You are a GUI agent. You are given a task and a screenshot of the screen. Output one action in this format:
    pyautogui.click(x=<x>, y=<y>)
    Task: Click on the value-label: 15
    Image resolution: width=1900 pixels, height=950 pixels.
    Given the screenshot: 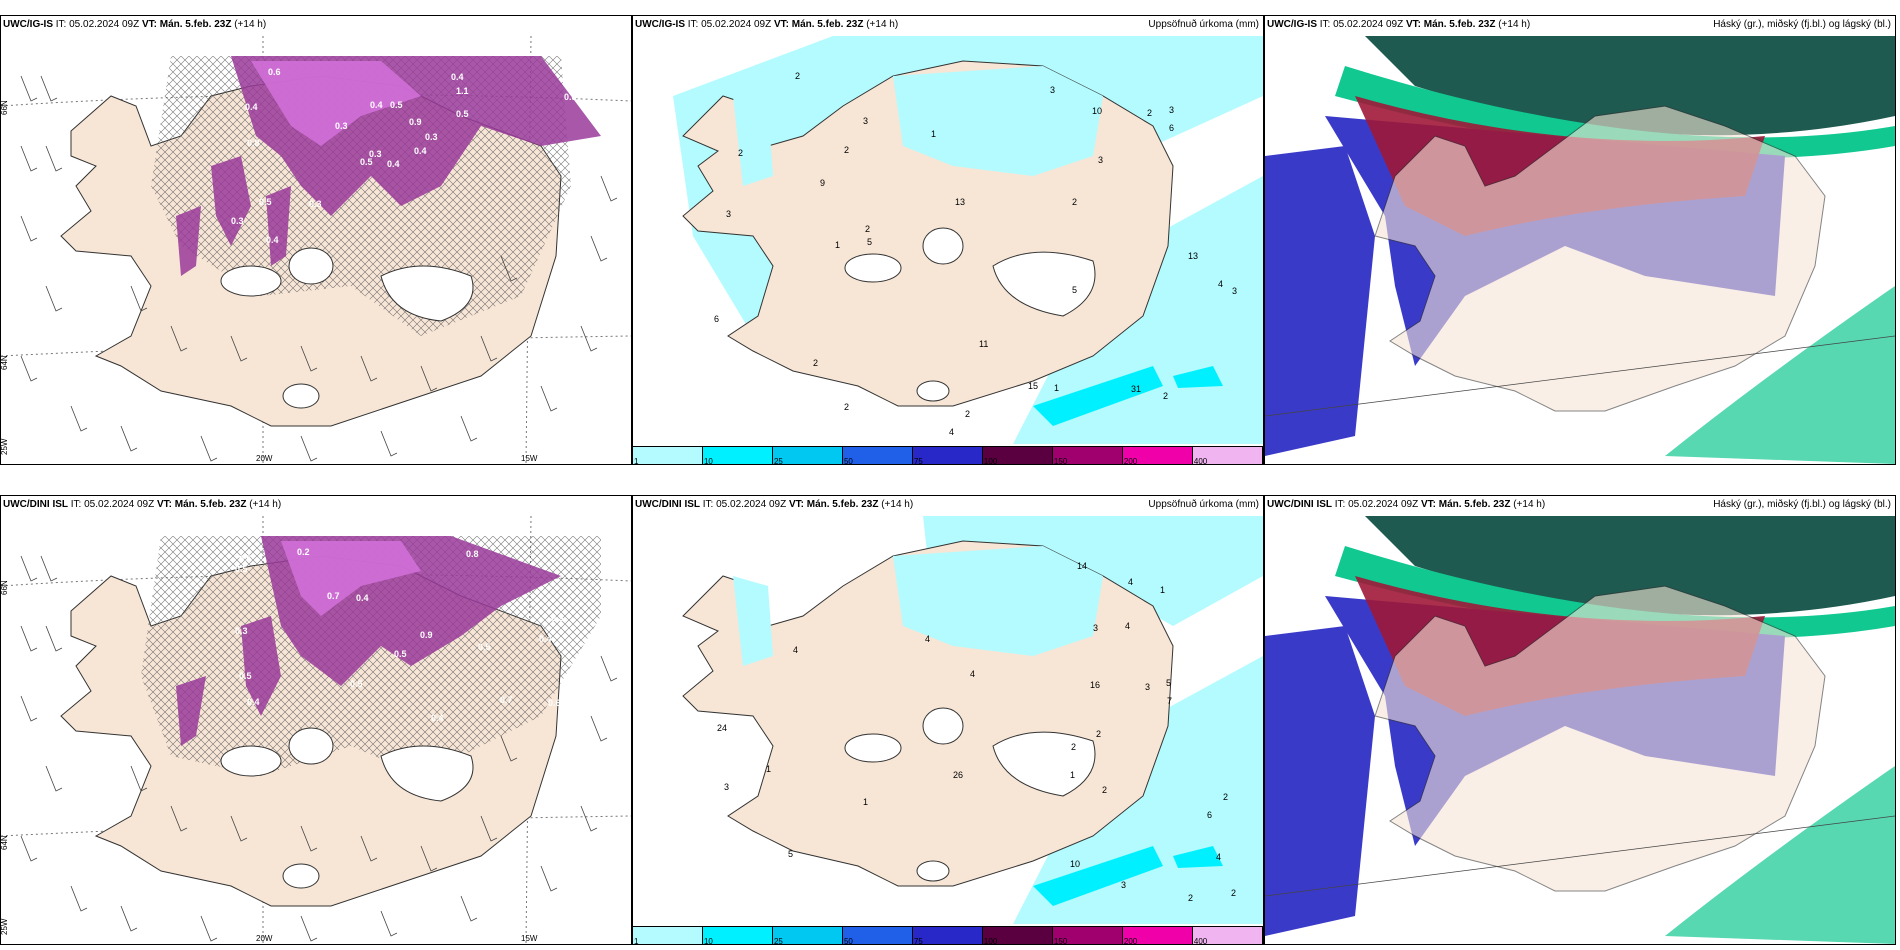 What is the action you would take?
    pyautogui.click(x=1033, y=386)
    